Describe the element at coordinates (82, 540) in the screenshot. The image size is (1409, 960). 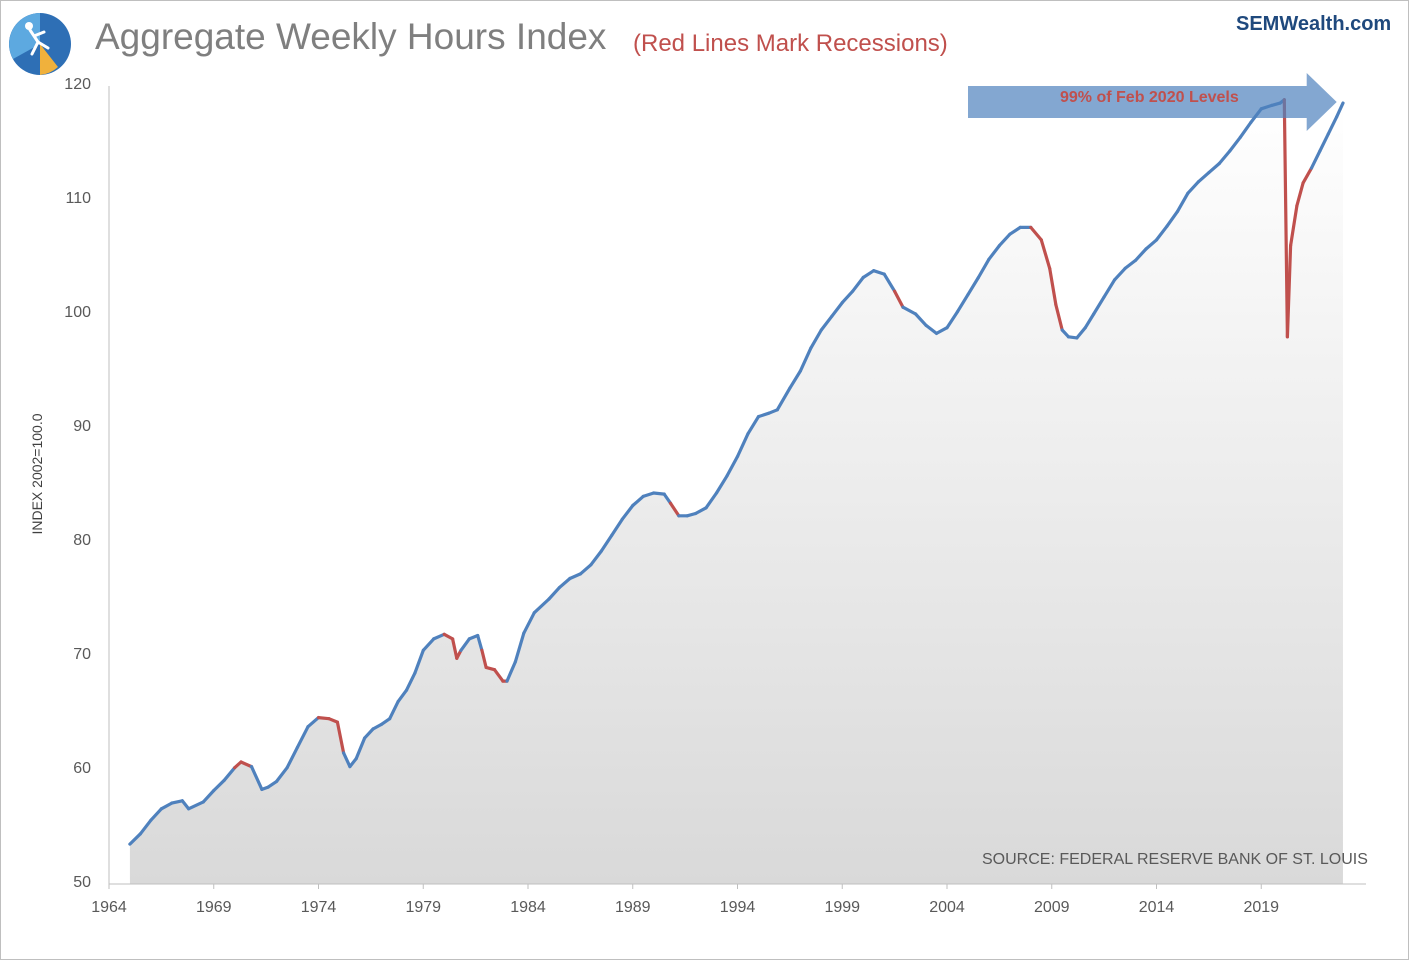
I see `y-tick-label: 80` at that location.